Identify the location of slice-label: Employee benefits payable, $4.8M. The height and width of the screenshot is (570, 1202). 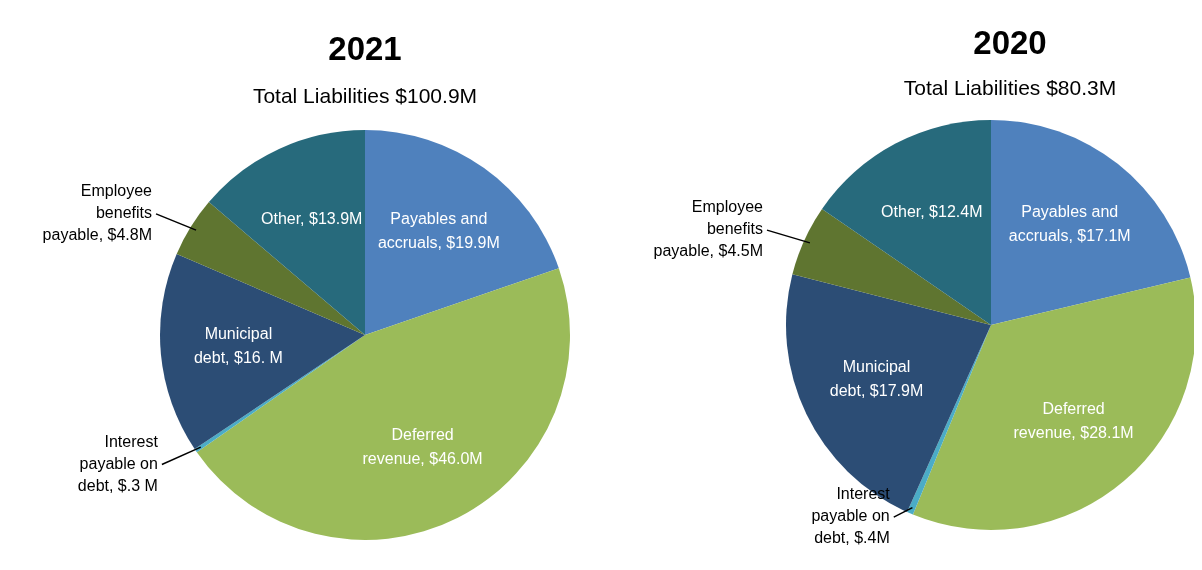
(97, 213).